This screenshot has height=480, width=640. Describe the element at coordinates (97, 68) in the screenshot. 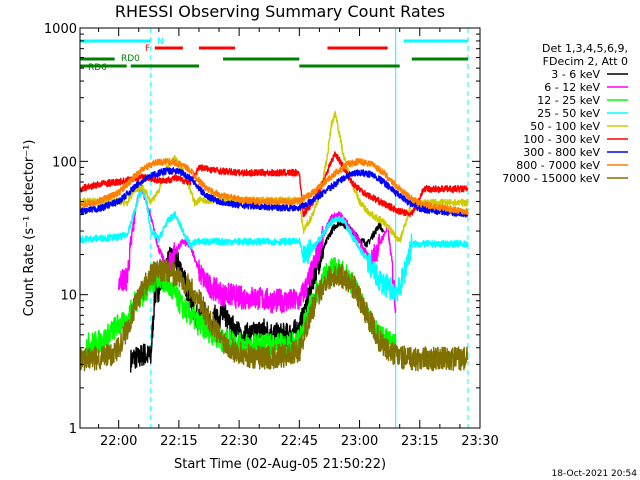

I see `flag-rd6-label: RD6` at that location.